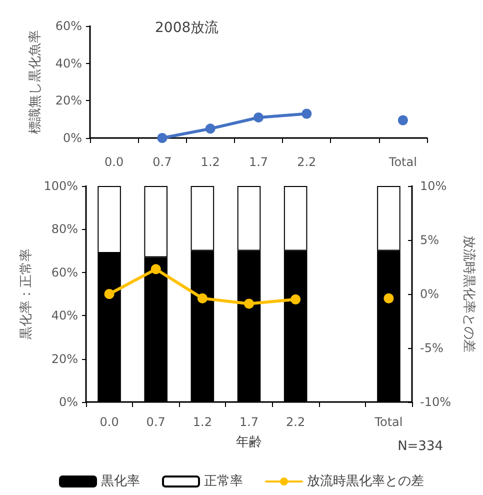 Image resolution: width=483 pixels, height=495 pixels. What do you see at coordinates (430, 294) in the screenshot?
I see `y2-tick-label: 0%` at bounding box center [430, 294].